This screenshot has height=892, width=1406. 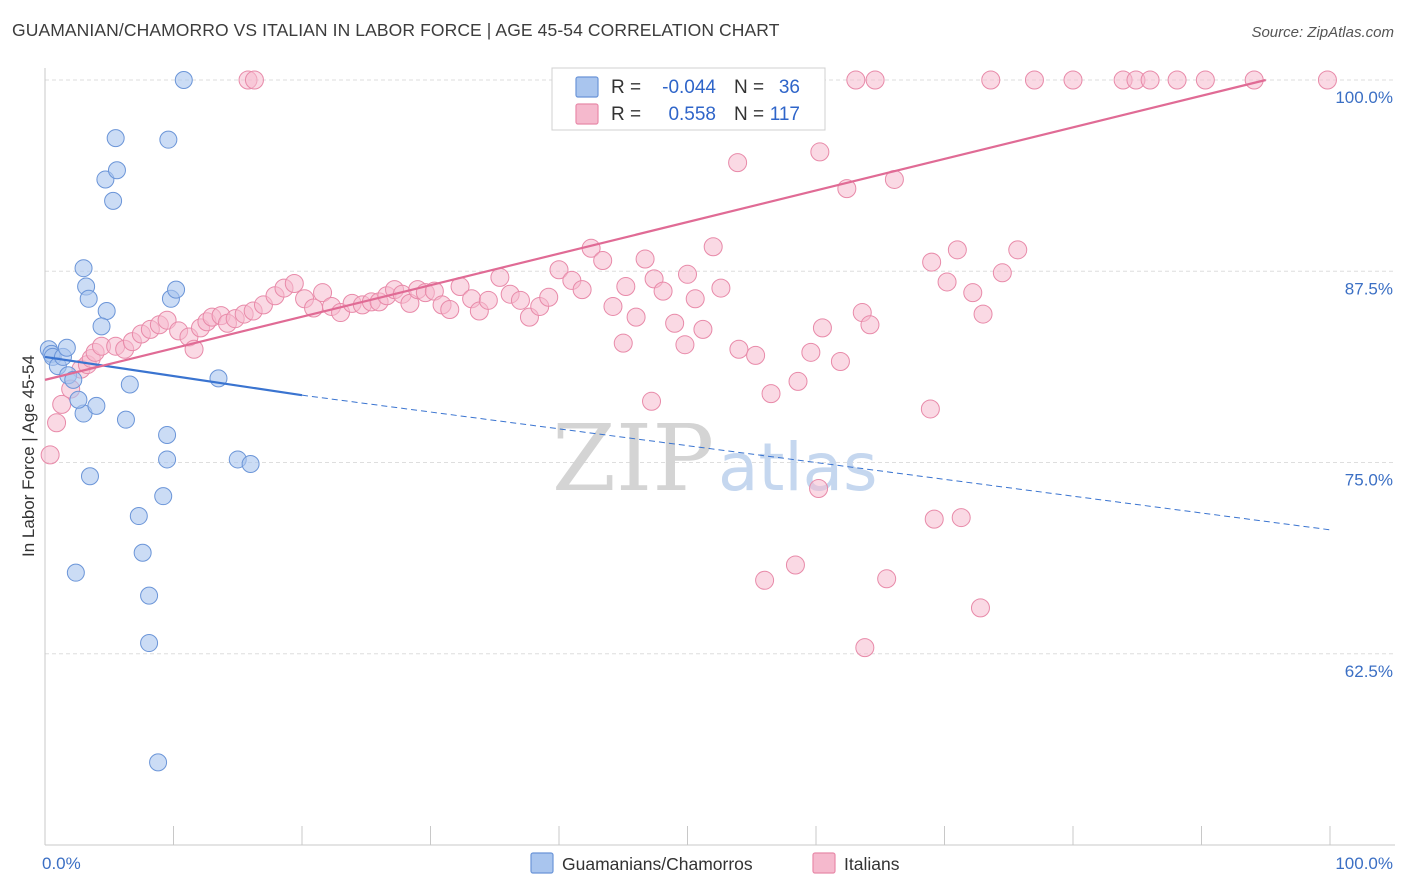 What do you see at coordinates (715, 458) in the screenshot?
I see `watermark: ZIP atlas` at bounding box center [715, 458].